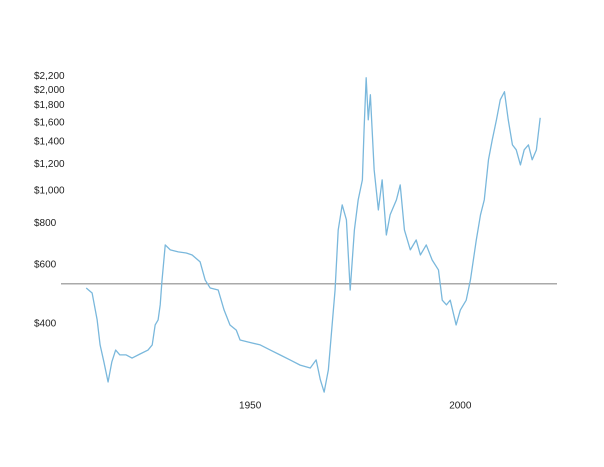 The image size is (604, 467). Describe the element at coordinates (250, 406) in the screenshot. I see `x-tick-label: 1950` at that location.